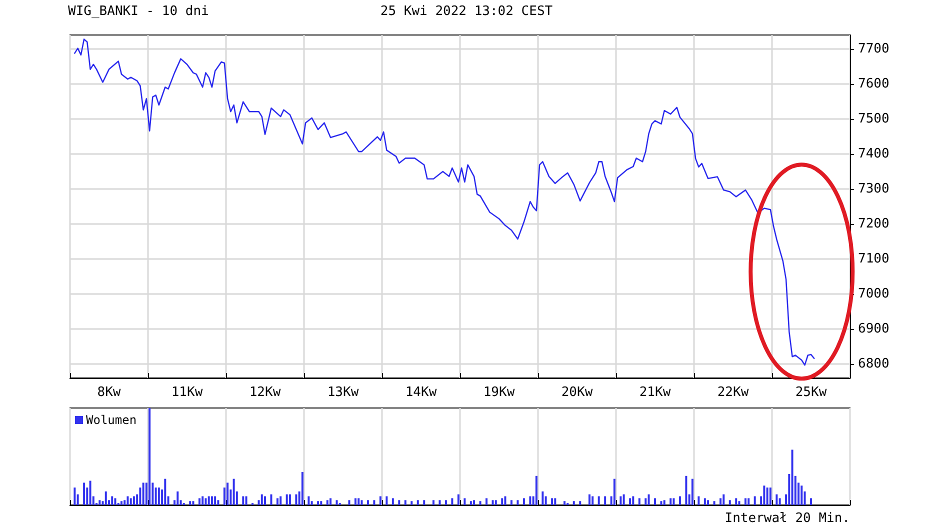 The width and height of the screenshot is (933, 527). I want to click on y-tick-label: 7100, so click(874, 259).